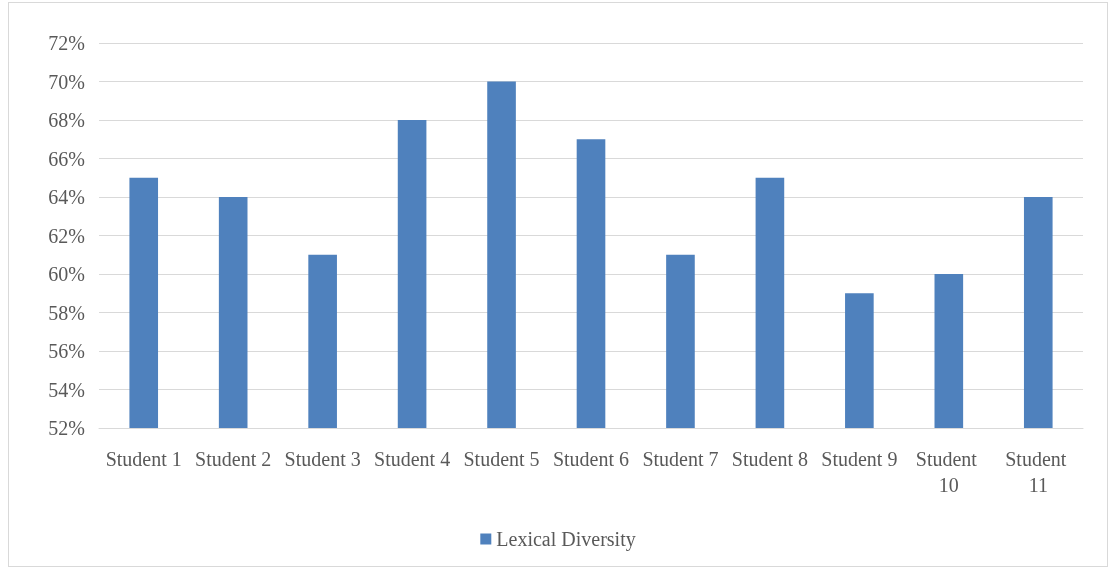  Describe the element at coordinates (66, 274) in the screenshot. I see `y-tick-label: 60%` at that location.